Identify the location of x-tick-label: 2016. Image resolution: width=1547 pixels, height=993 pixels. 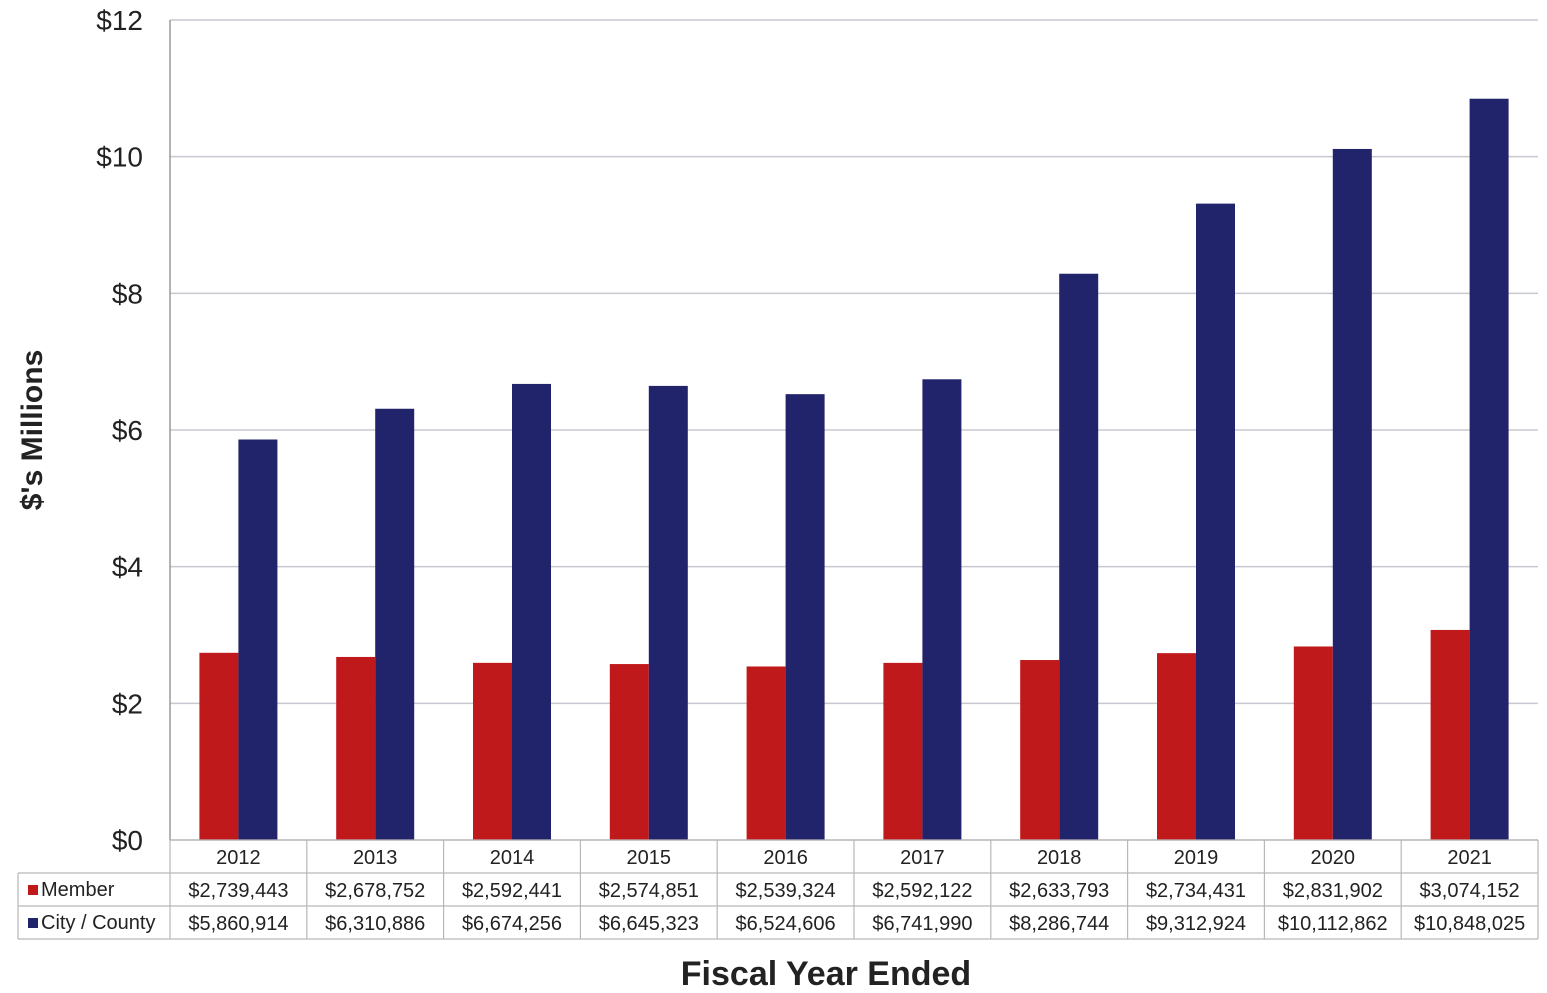
(785, 858).